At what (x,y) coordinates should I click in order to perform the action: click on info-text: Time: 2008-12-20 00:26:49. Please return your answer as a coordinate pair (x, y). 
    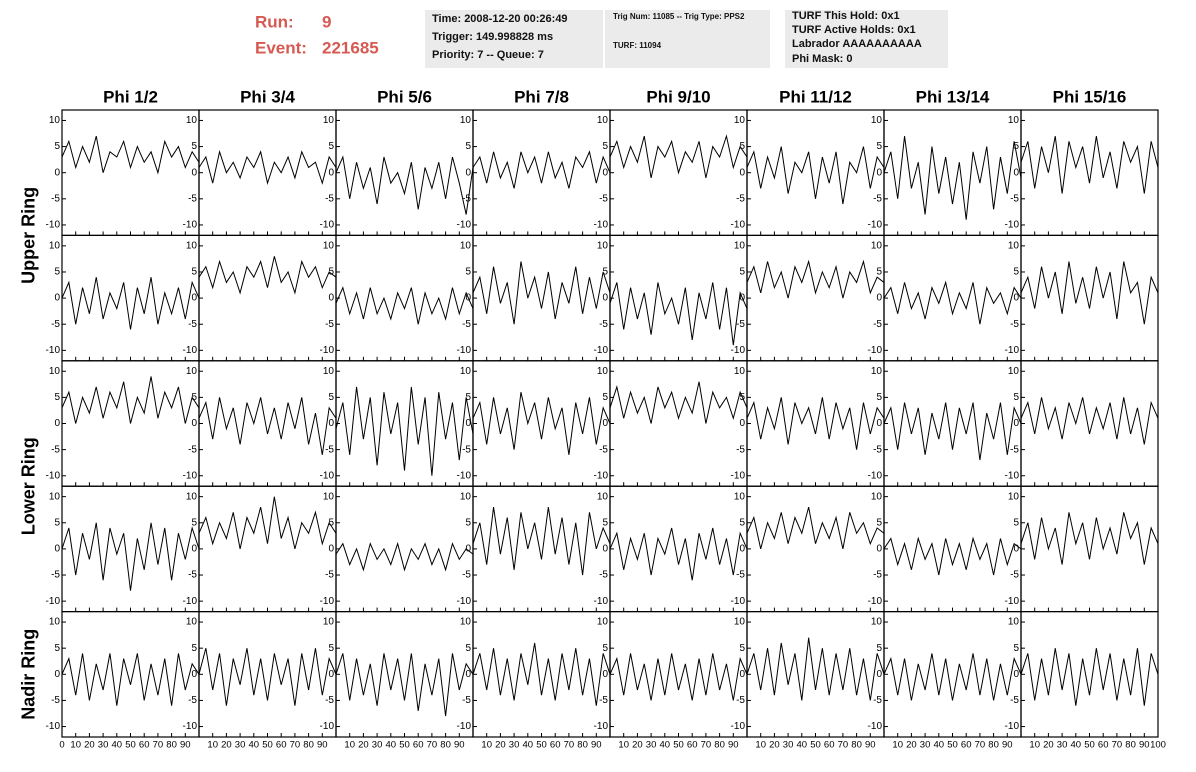
    Looking at the image, I should click on (500, 19).